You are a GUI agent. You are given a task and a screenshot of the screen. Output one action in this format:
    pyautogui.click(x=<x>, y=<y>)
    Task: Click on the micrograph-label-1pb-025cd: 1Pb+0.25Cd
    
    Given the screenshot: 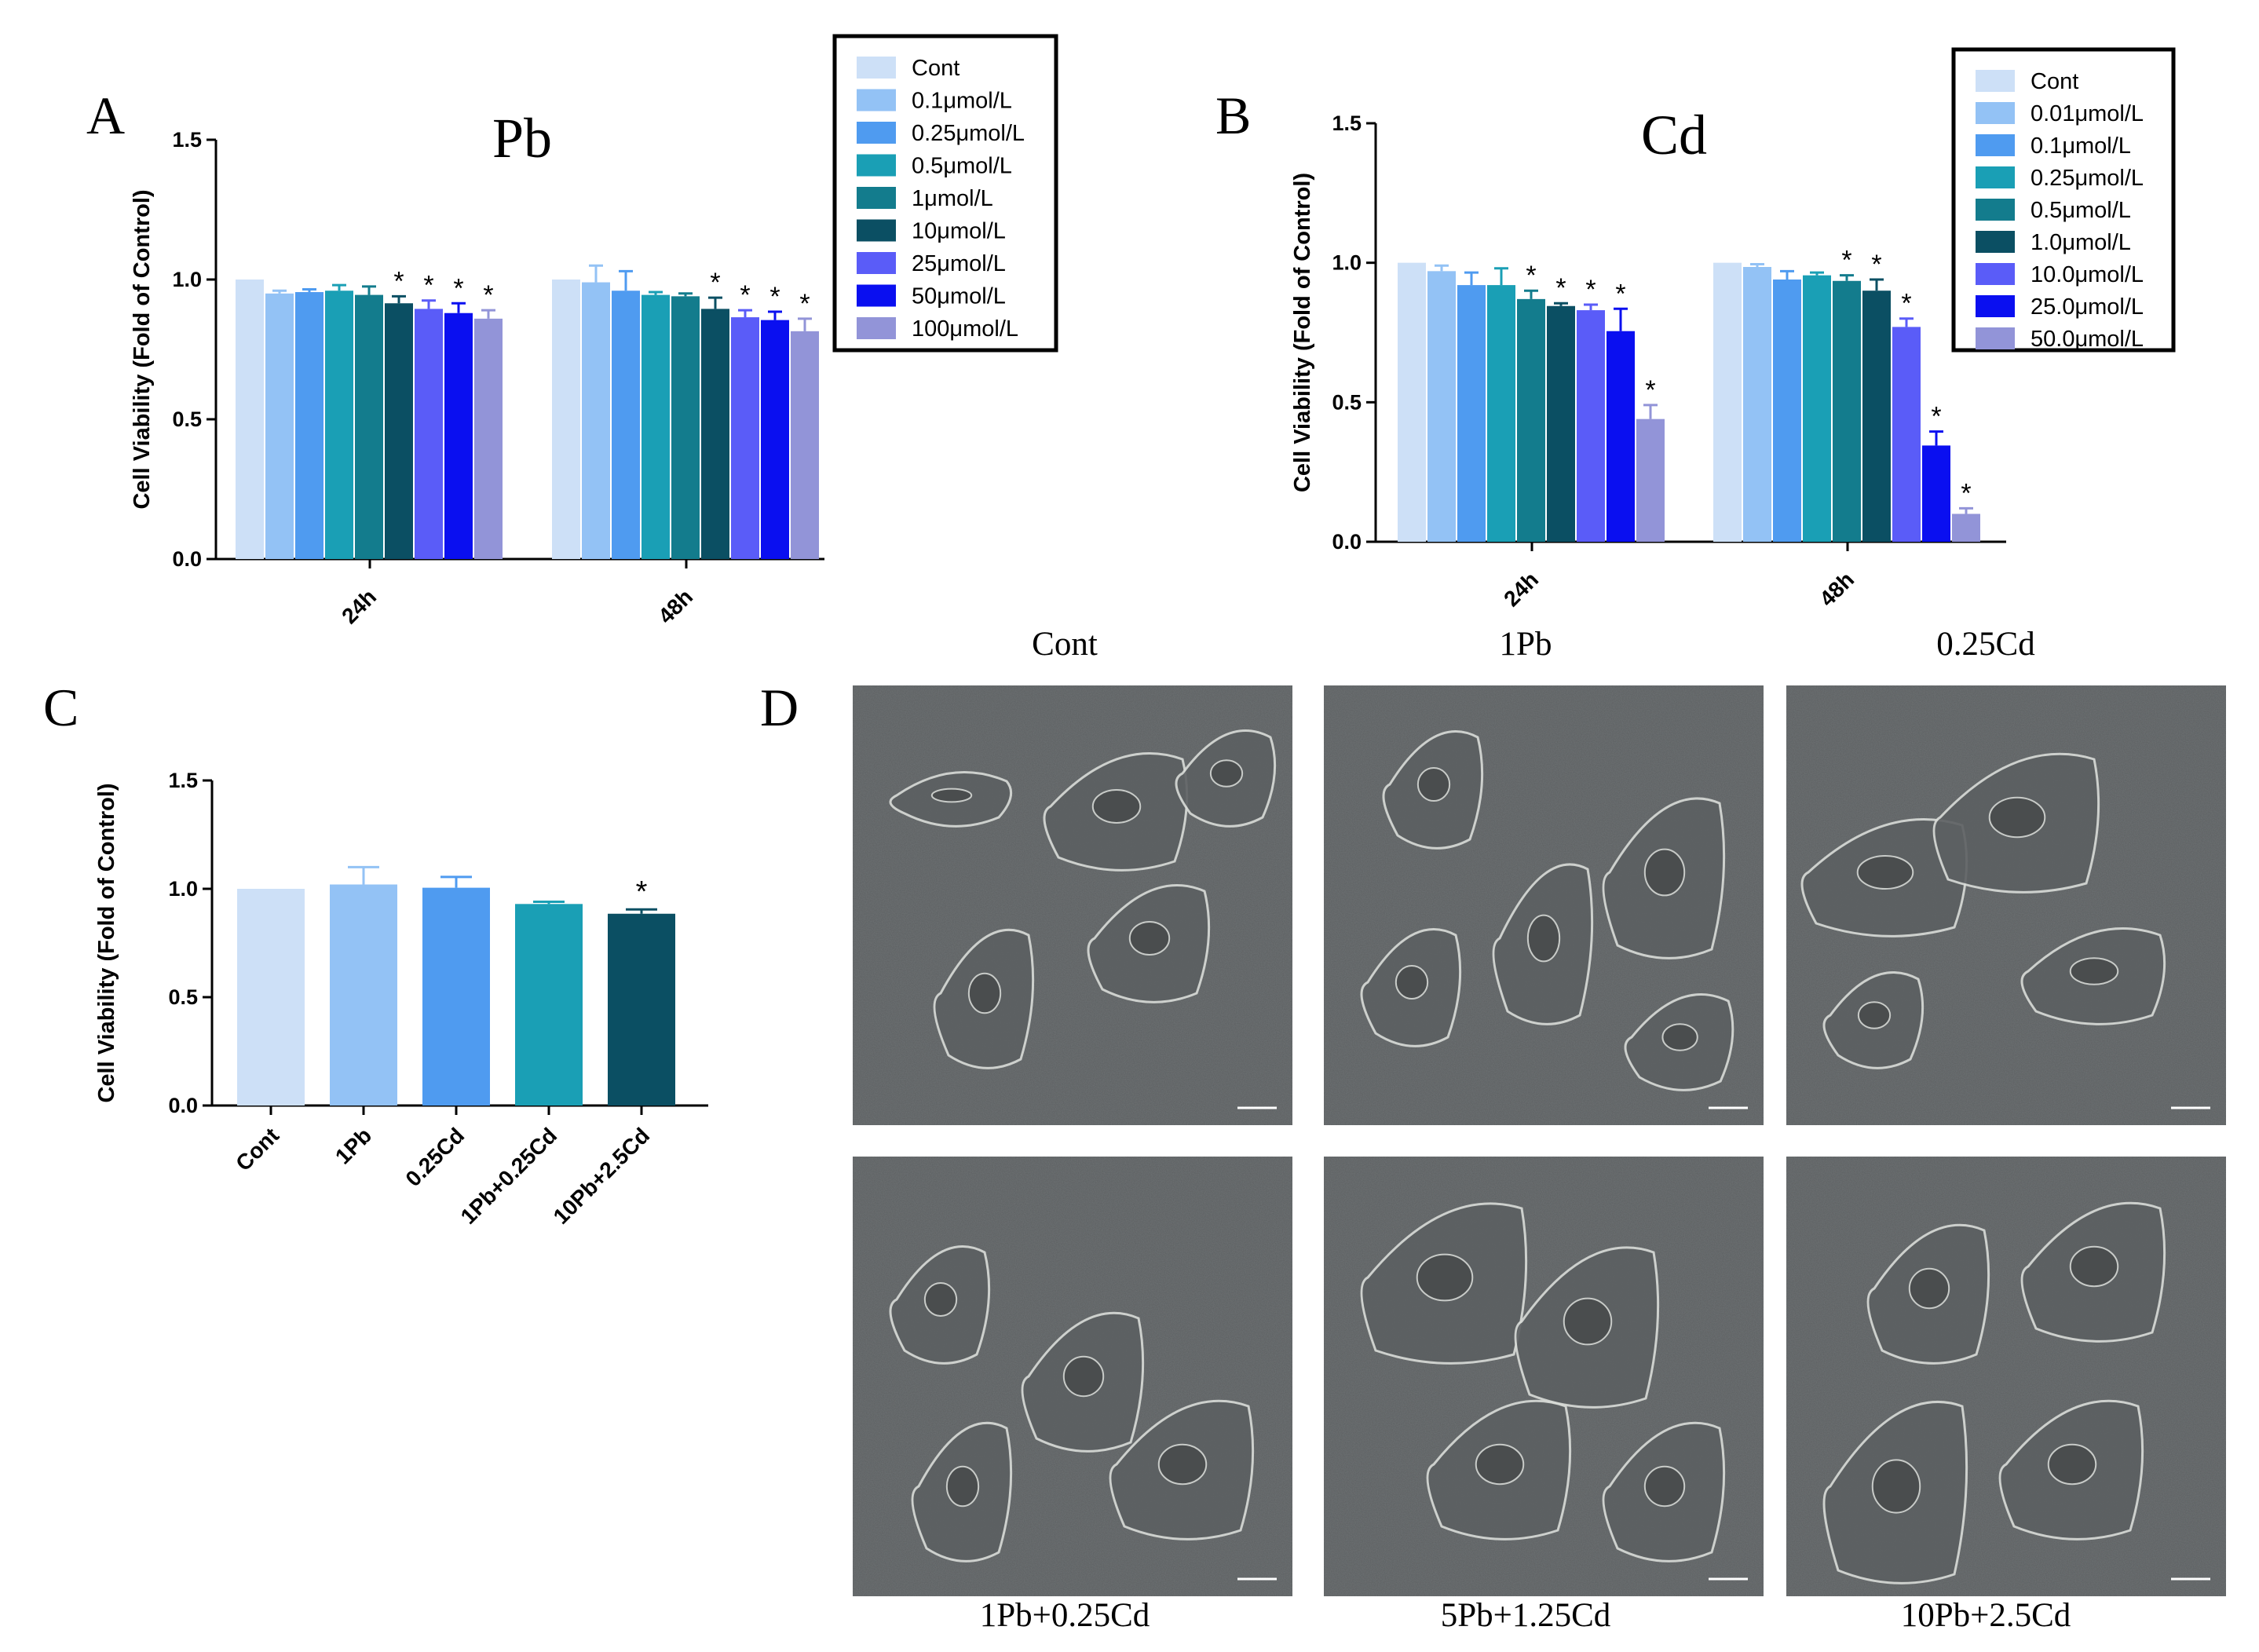 What is the action you would take?
    pyautogui.click(x=1064, y=1615)
    